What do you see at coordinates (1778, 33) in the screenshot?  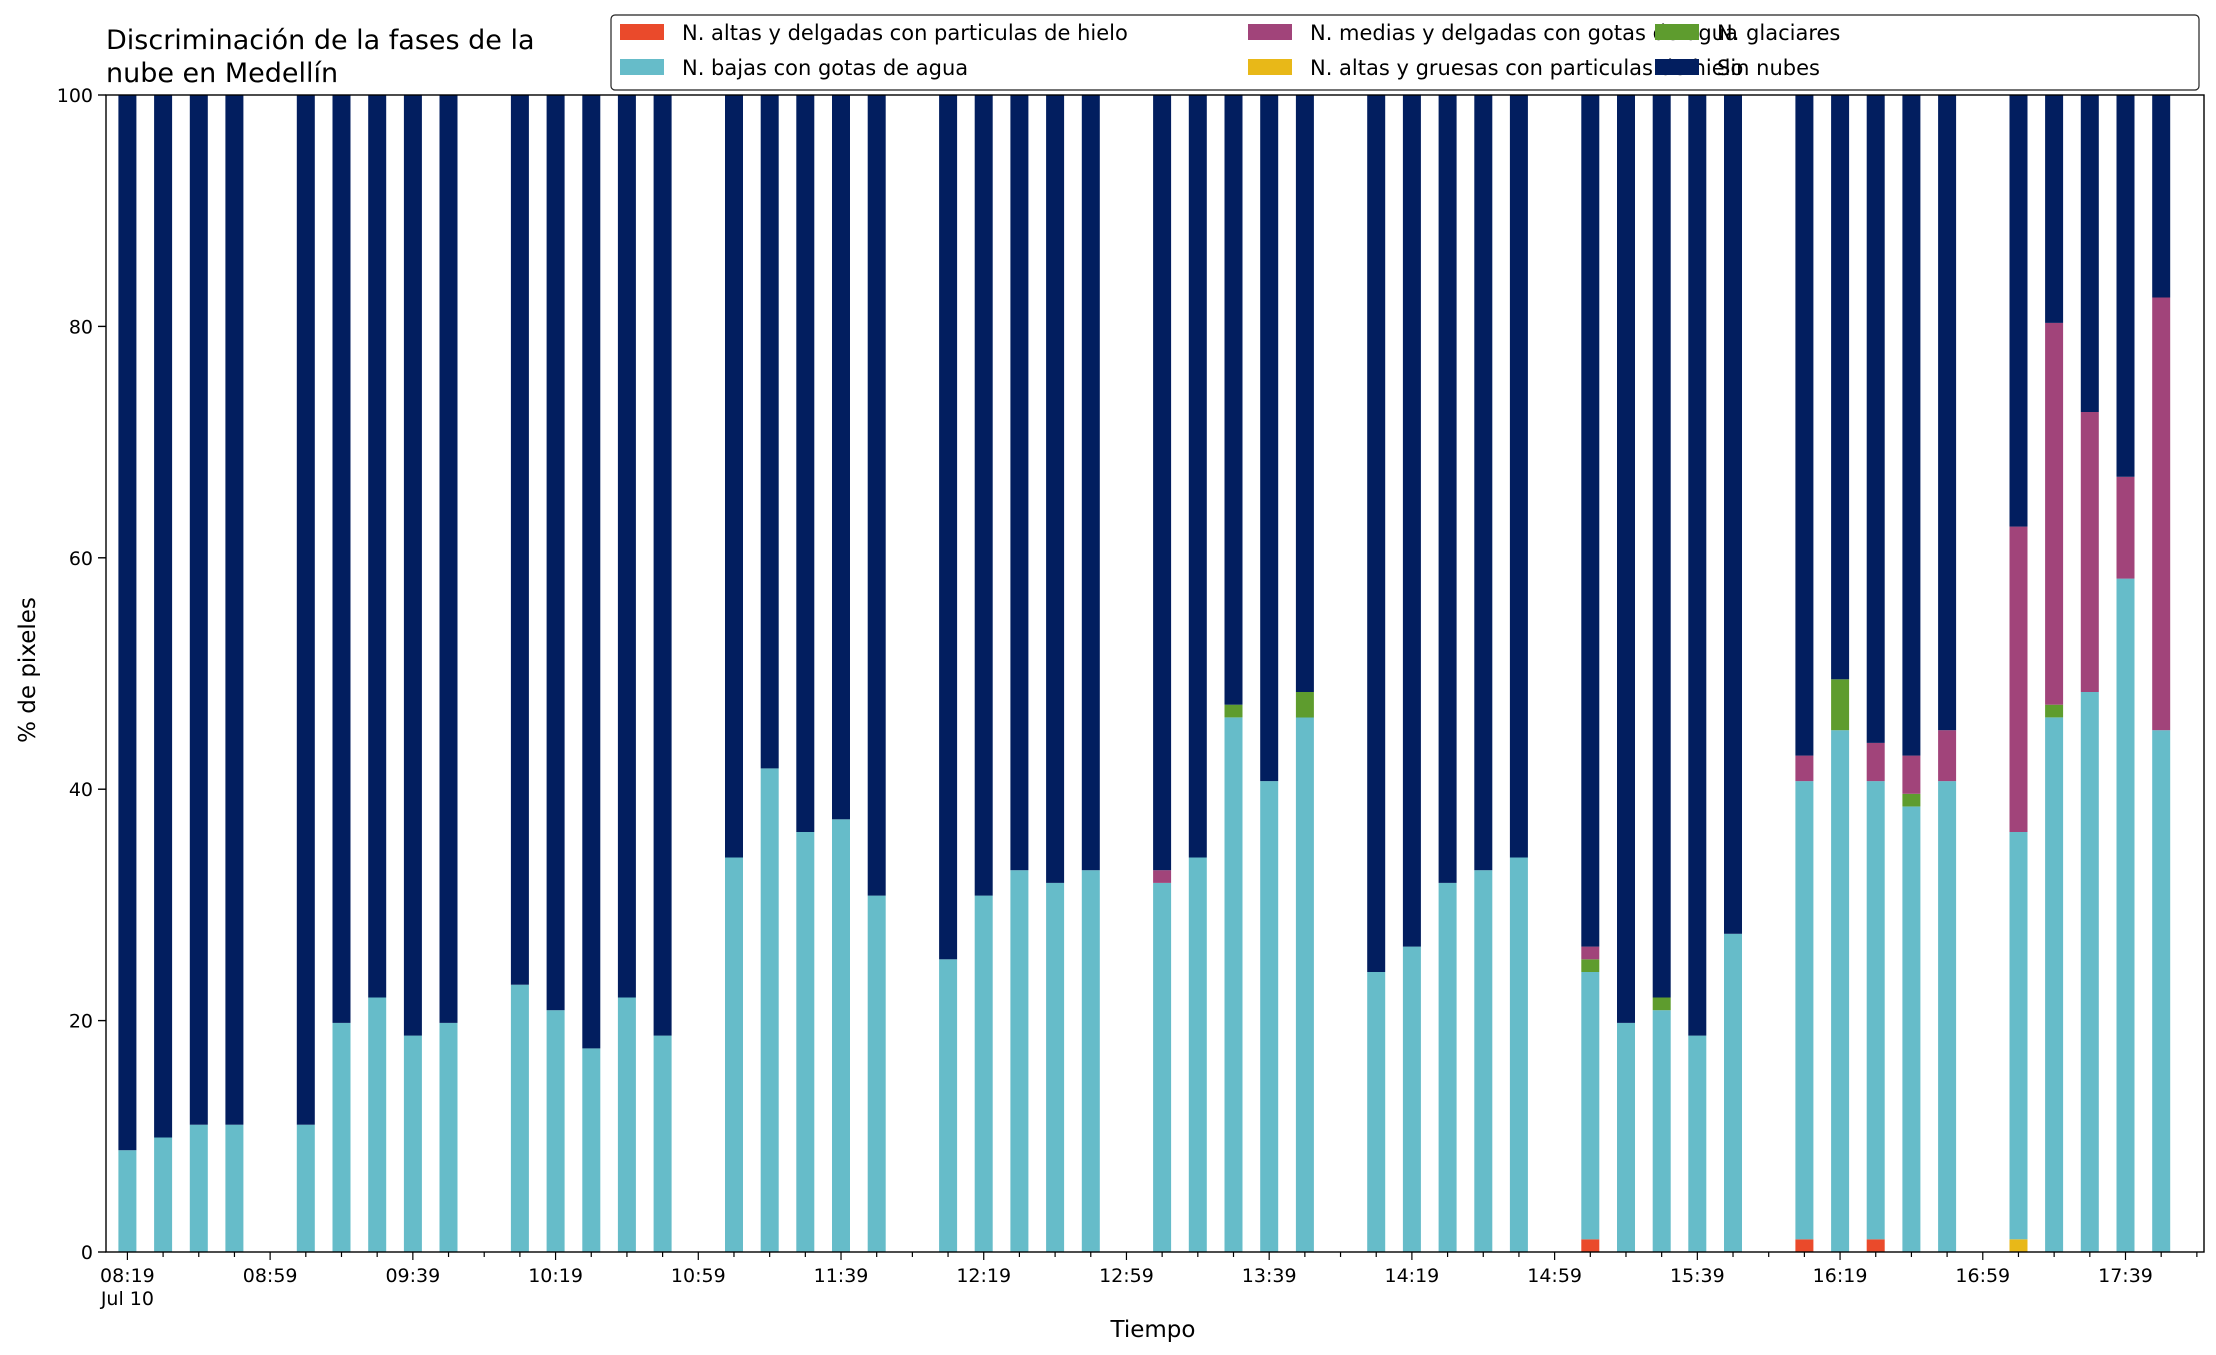 I see `legend-label-glaciares: N. glaciares` at bounding box center [1778, 33].